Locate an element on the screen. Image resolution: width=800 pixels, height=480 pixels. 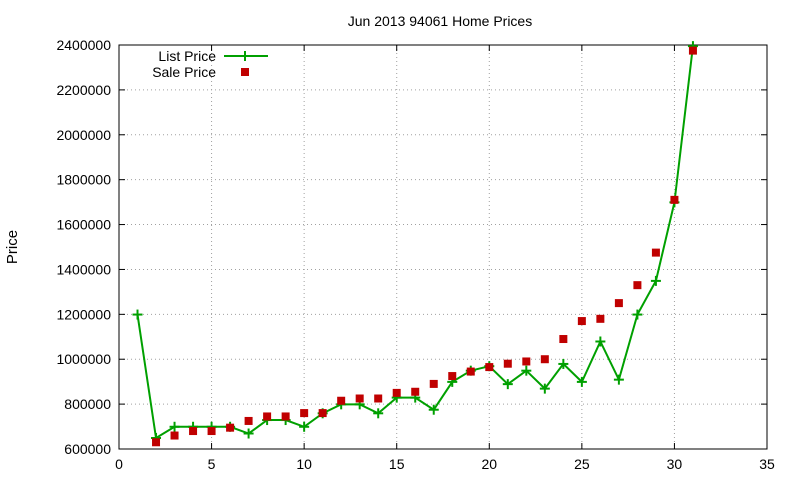
x-tick-label: 5 is located at coordinates (212, 464).